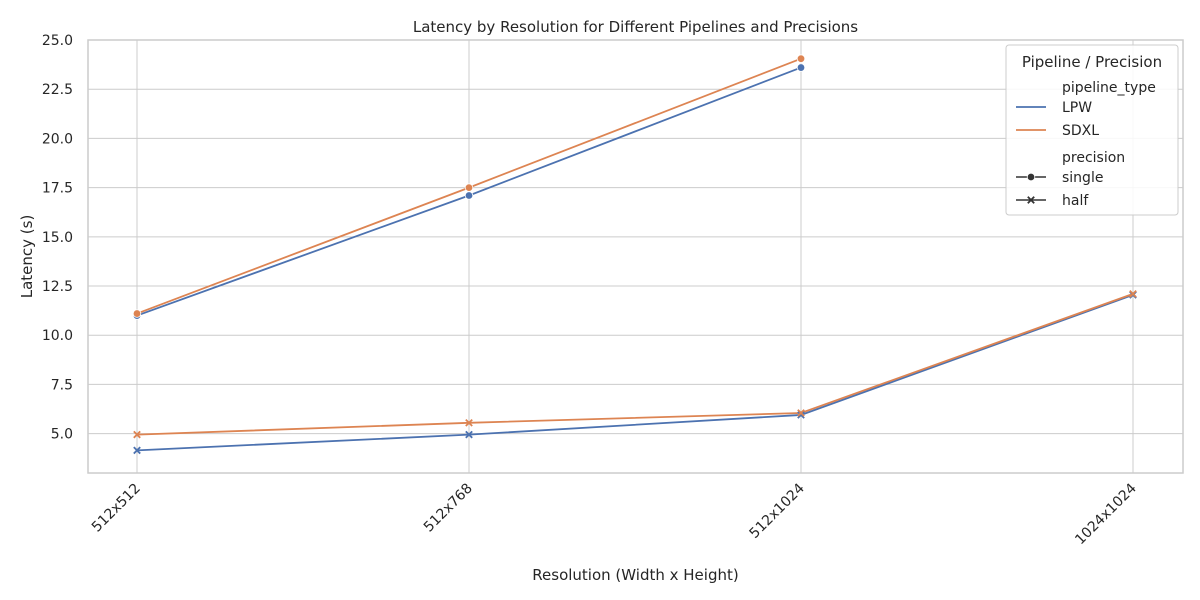 This screenshot has width=1200, height=600. Describe the element at coordinates (57, 90) in the screenshot. I see `y-tick-label: 22.5` at that location.